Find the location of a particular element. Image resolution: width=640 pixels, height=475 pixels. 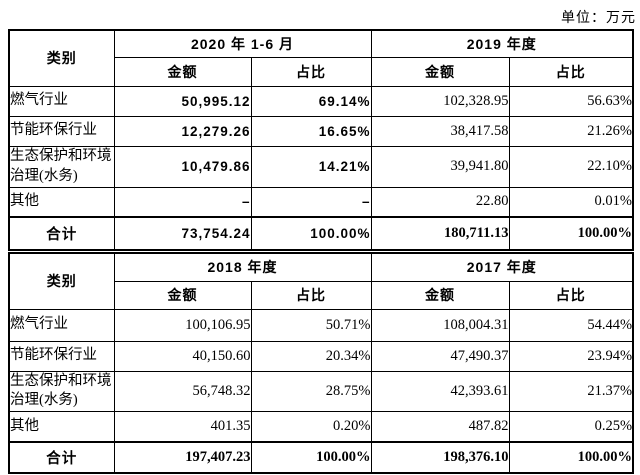

amount-cell: 401.35 is located at coordinates (182, 426).